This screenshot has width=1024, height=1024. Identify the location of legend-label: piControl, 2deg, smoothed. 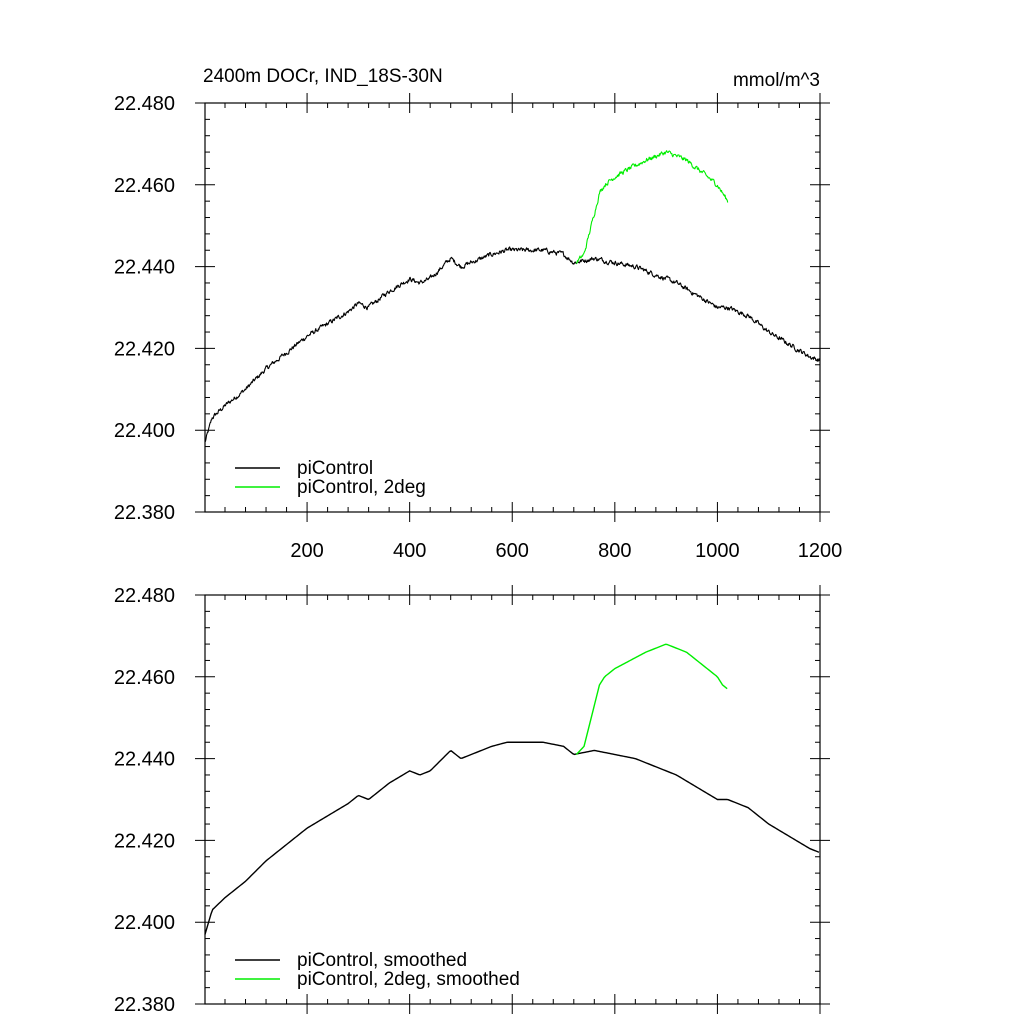
(408, 979).